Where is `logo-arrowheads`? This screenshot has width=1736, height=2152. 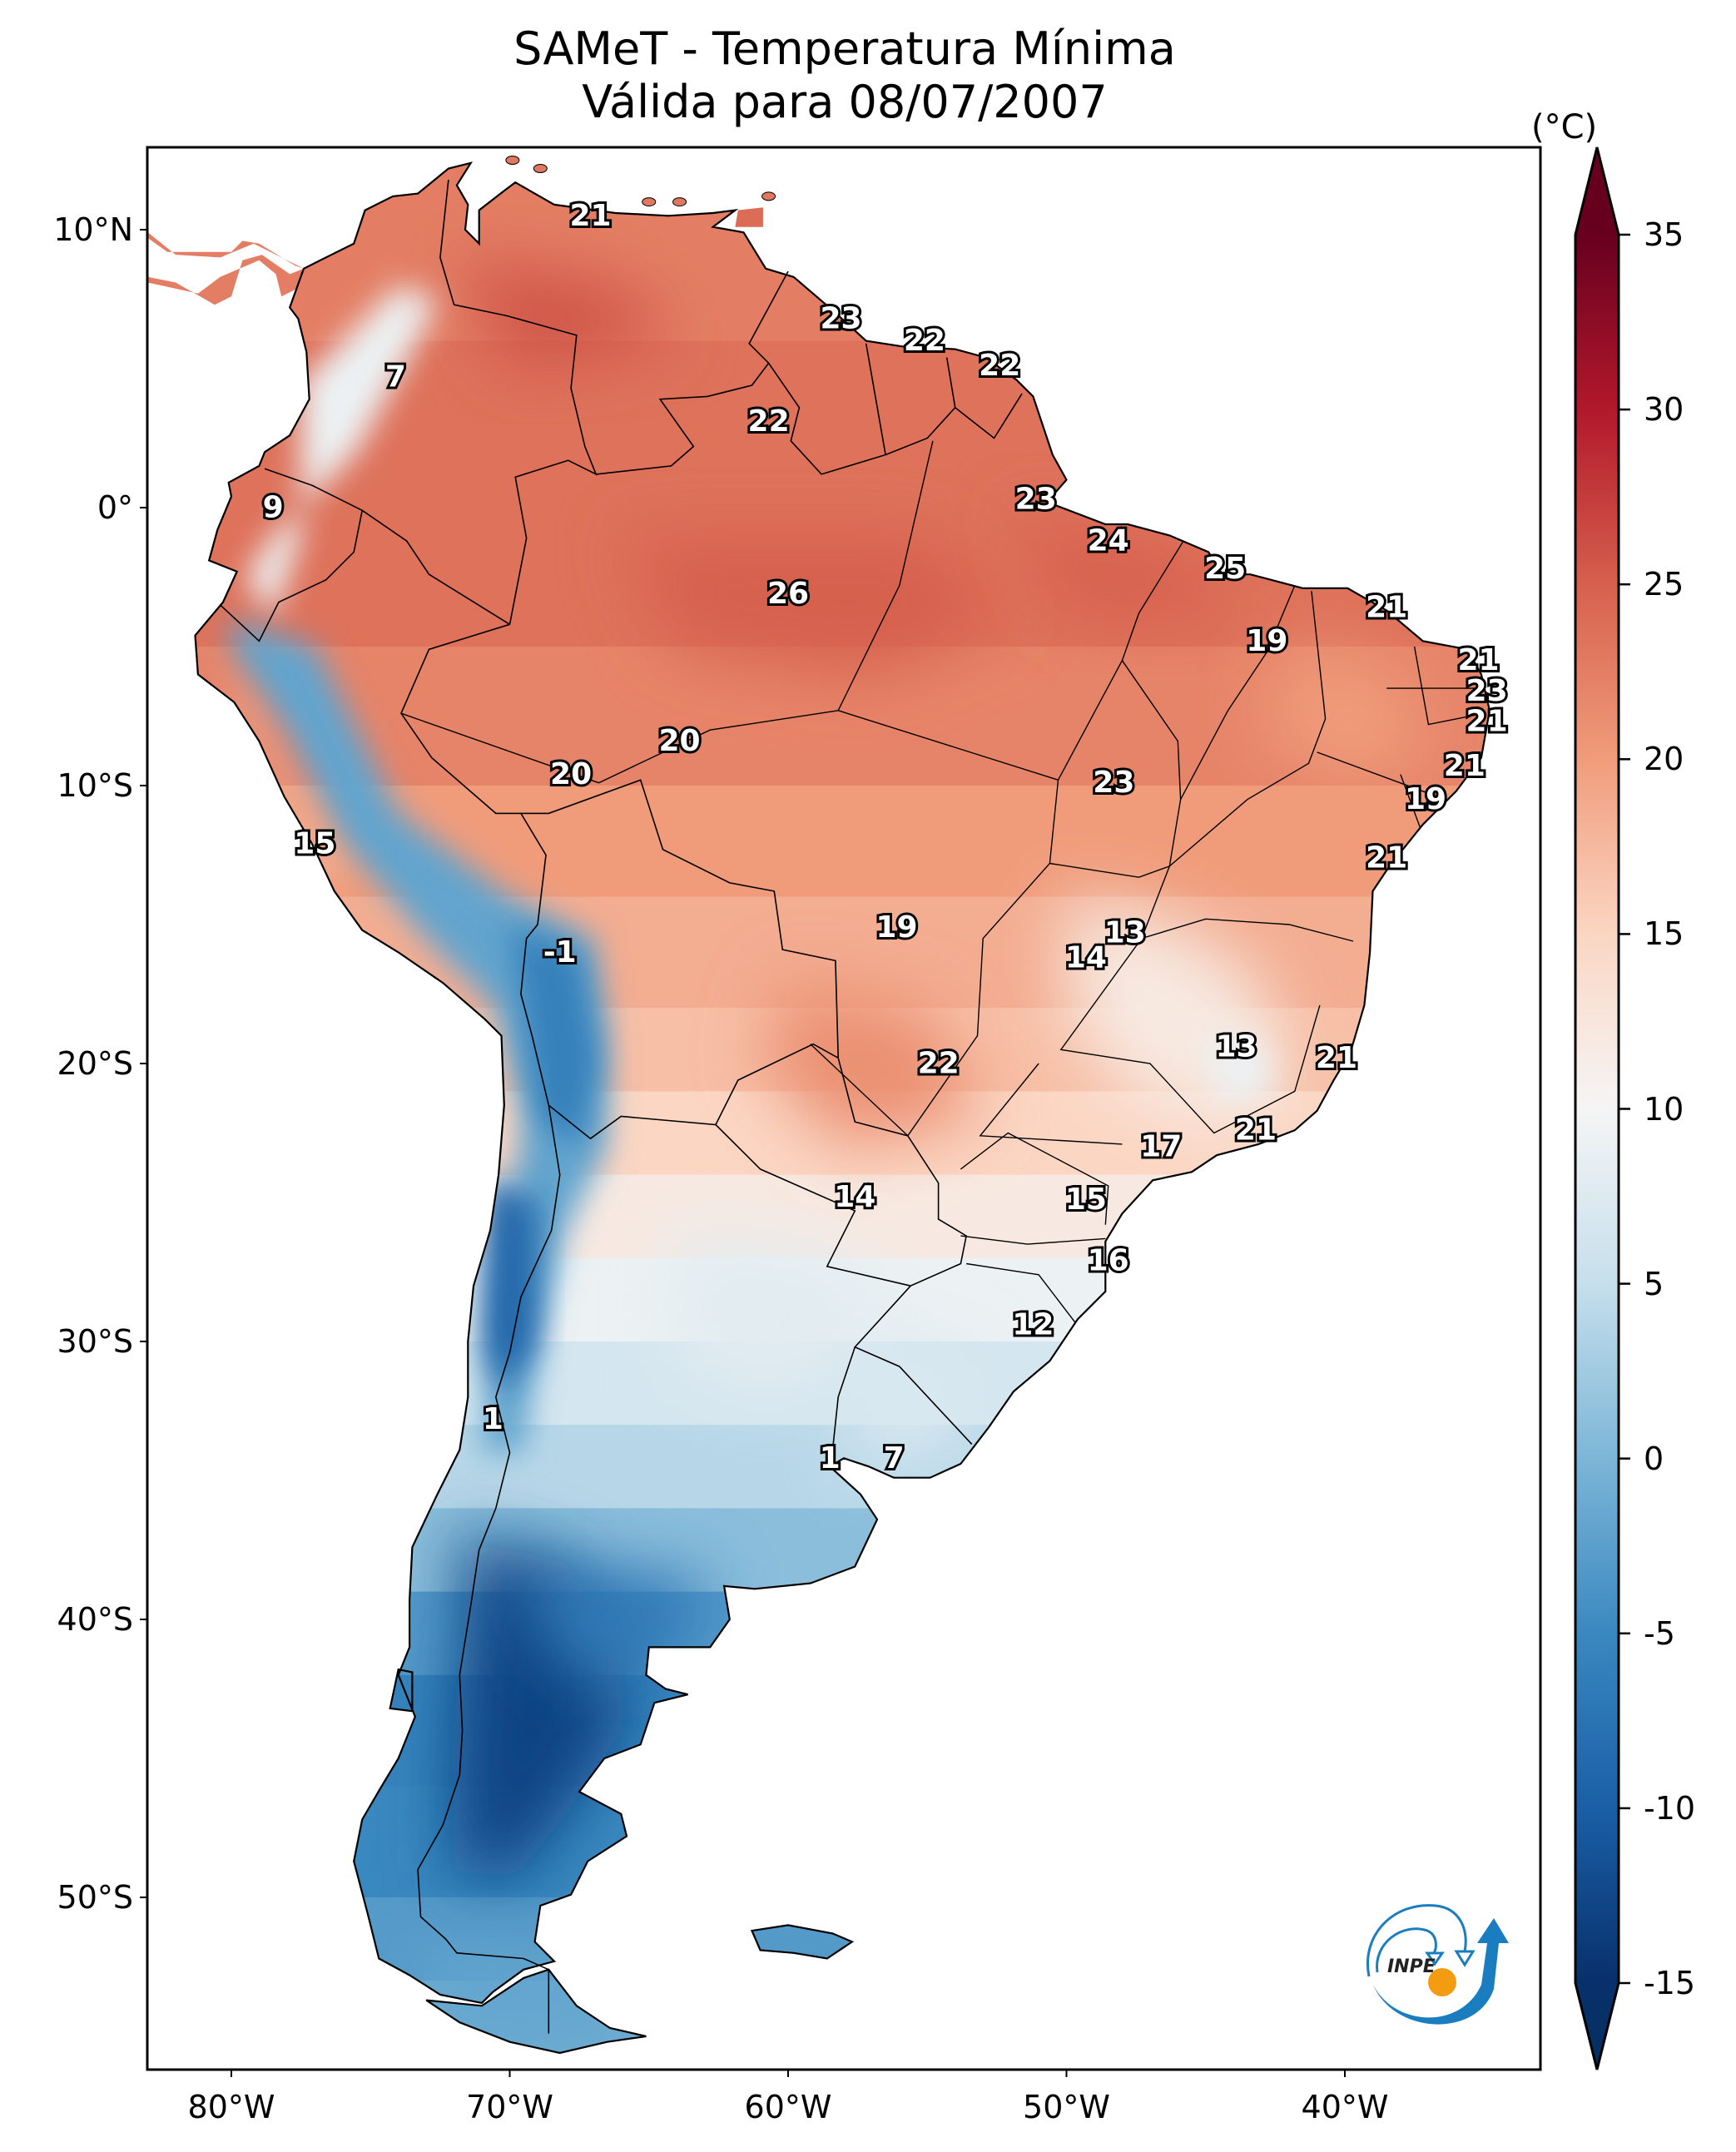
logo-arrowheads is located at coordinates (1451, 1958).